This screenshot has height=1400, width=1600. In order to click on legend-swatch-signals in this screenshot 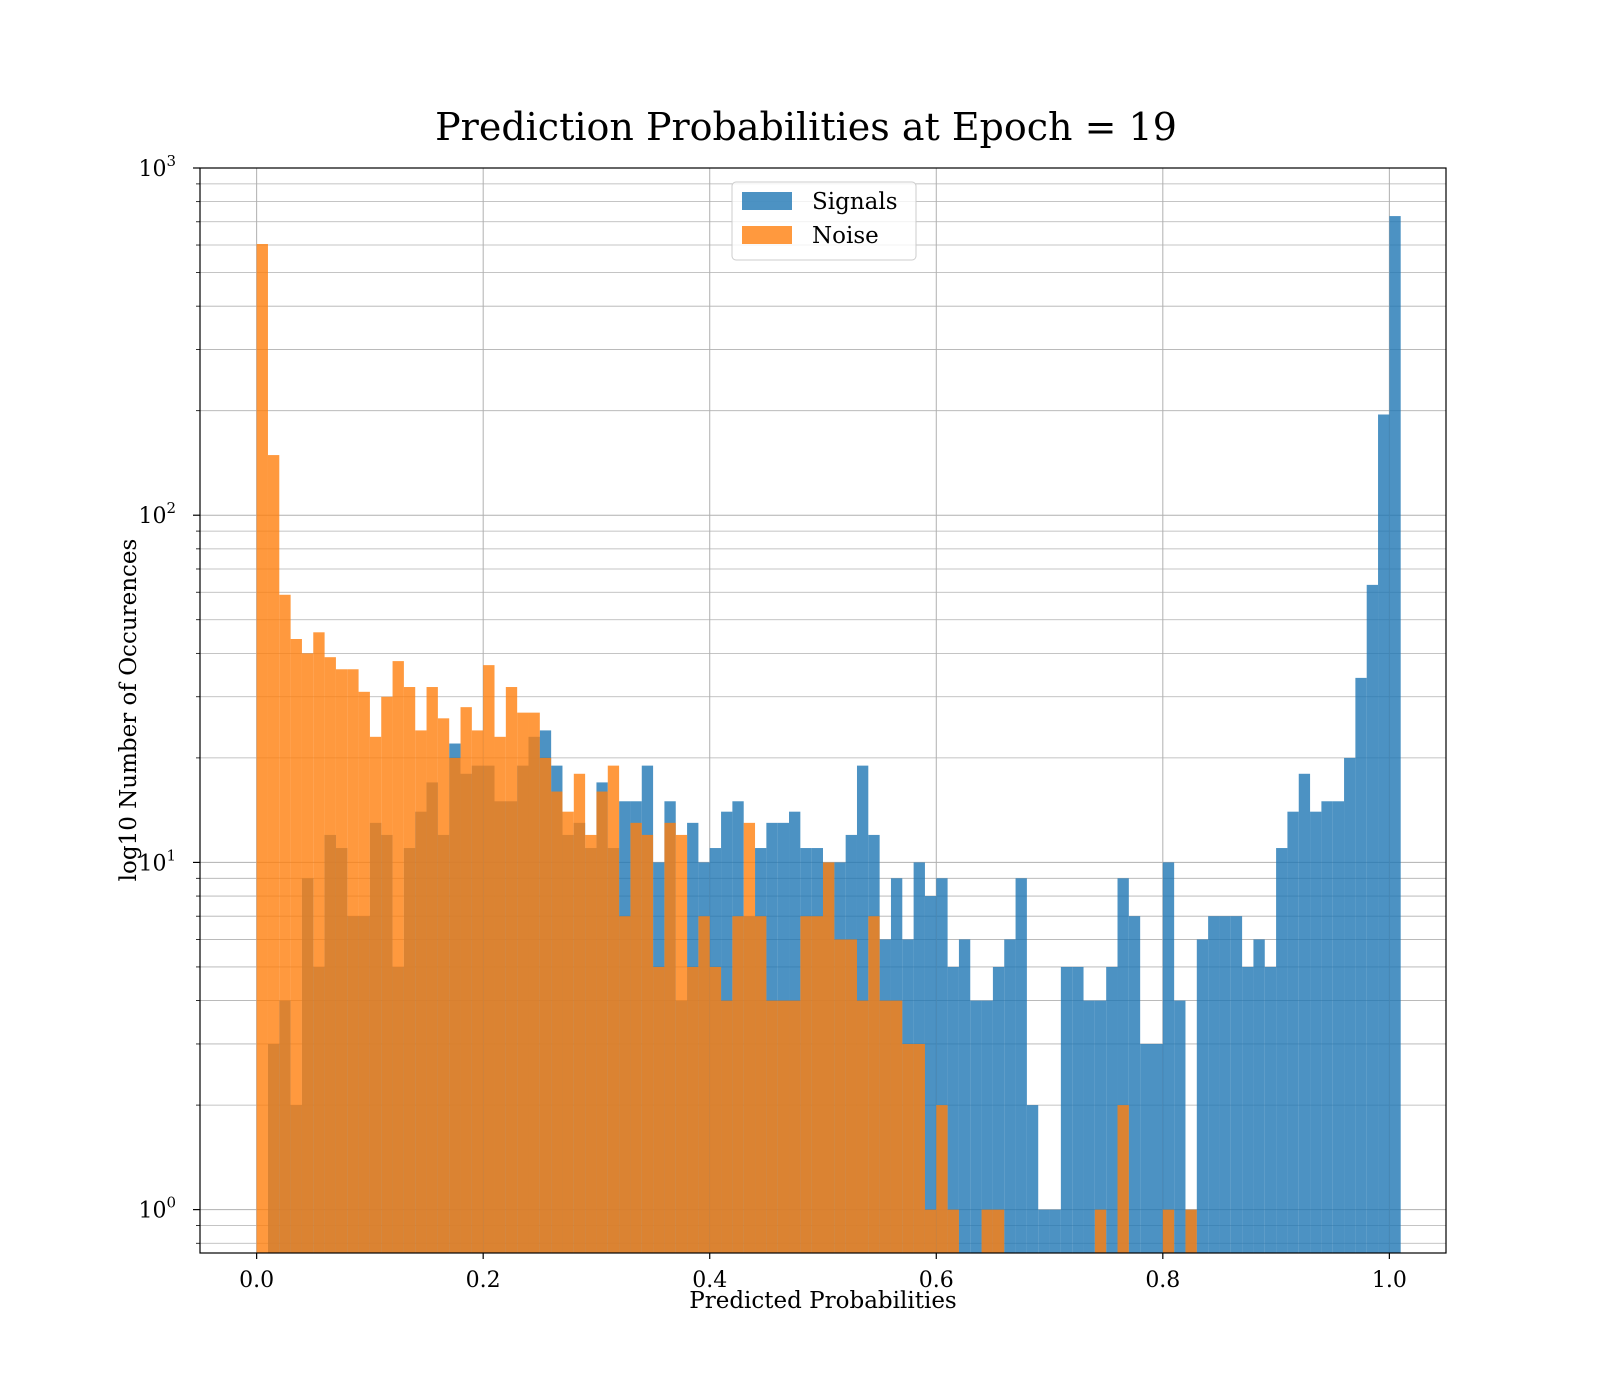, I will do `click(767, 201)`.